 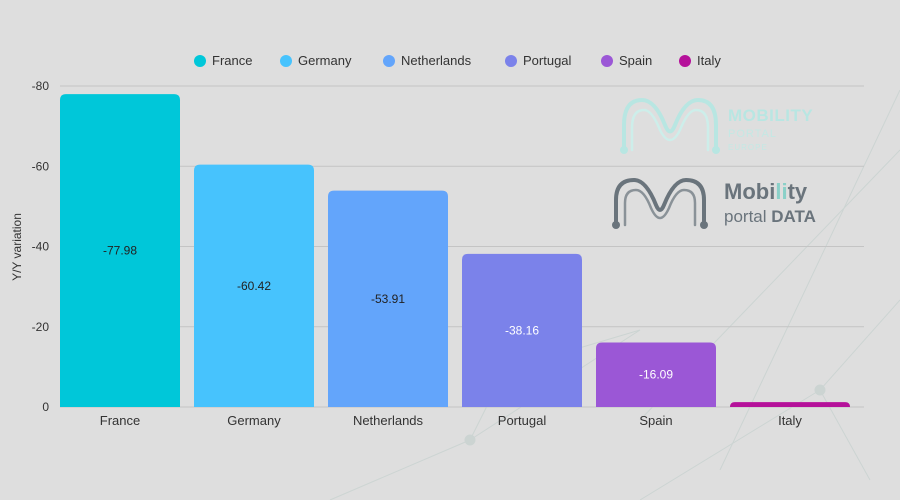 I want to click on logo1-line3: EUROPE, so click(x=748, y=147).